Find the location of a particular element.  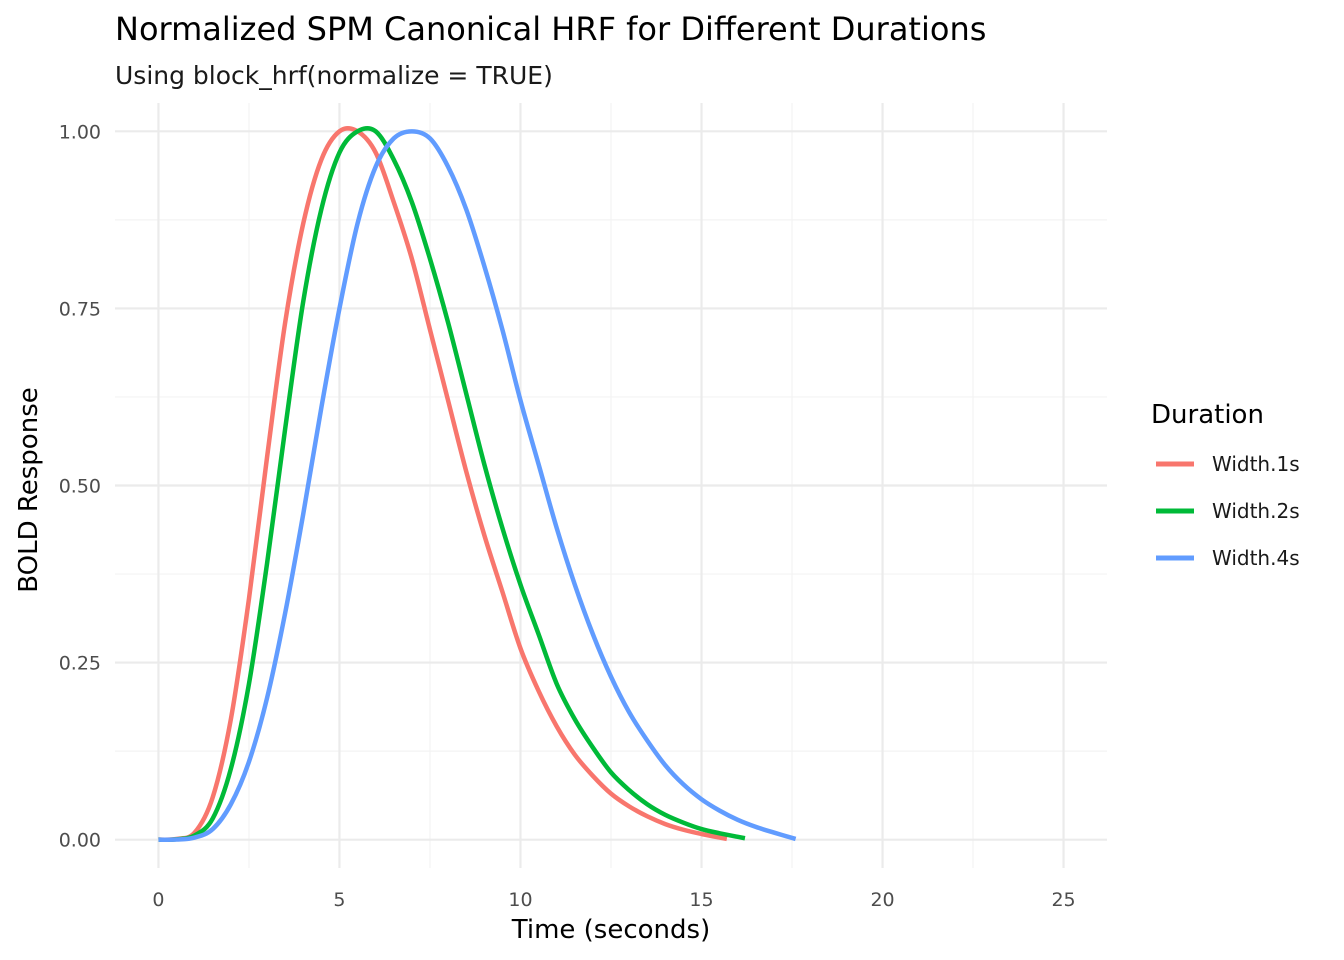

y-tick-label: 0.25 is located at coordinates (80, 664).